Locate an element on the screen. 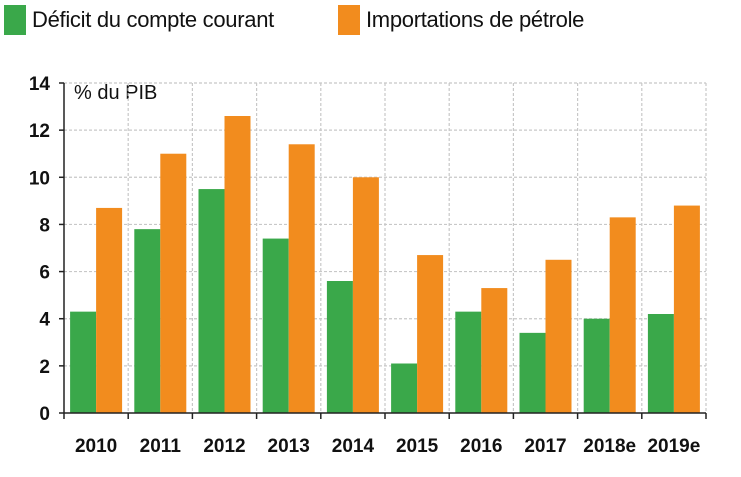 The width and height of the screenshot is (741, 477). y-tick-label-12: 12 is located at coordinates (39, 131).